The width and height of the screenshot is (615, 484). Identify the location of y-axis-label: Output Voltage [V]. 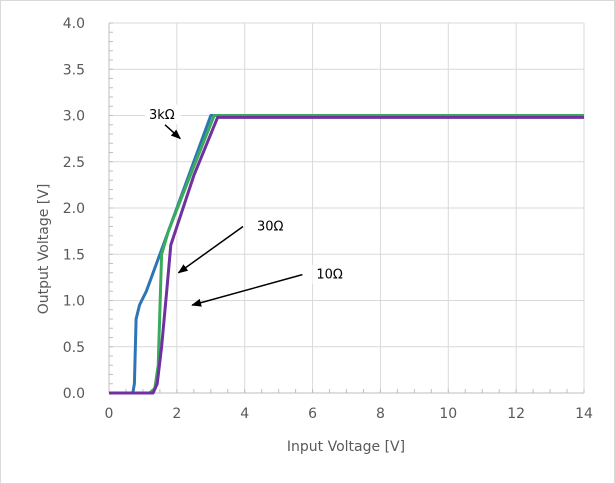
(44, 249).